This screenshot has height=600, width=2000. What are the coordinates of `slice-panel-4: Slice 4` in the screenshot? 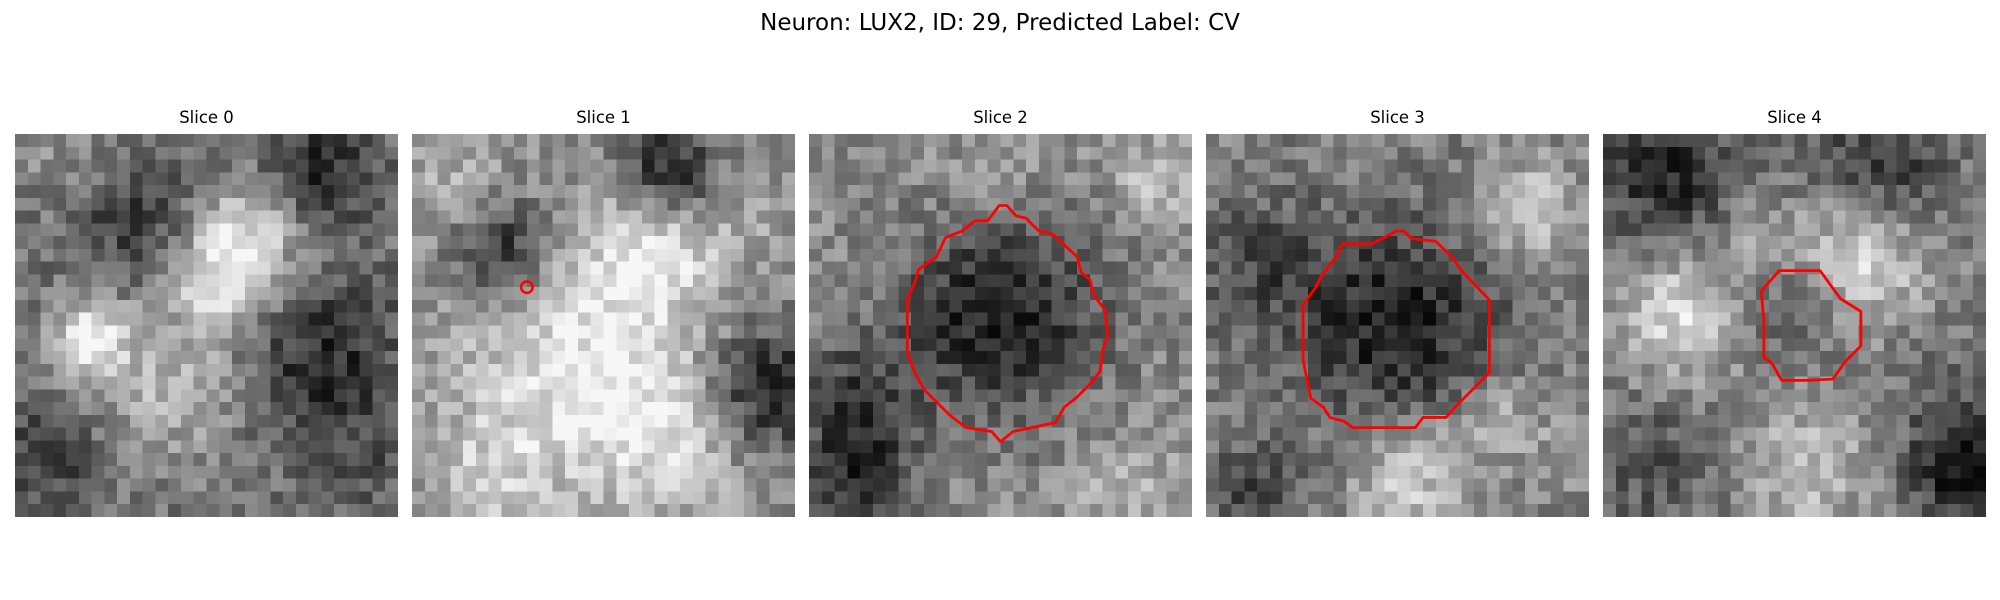 It's located at (1794, 312).